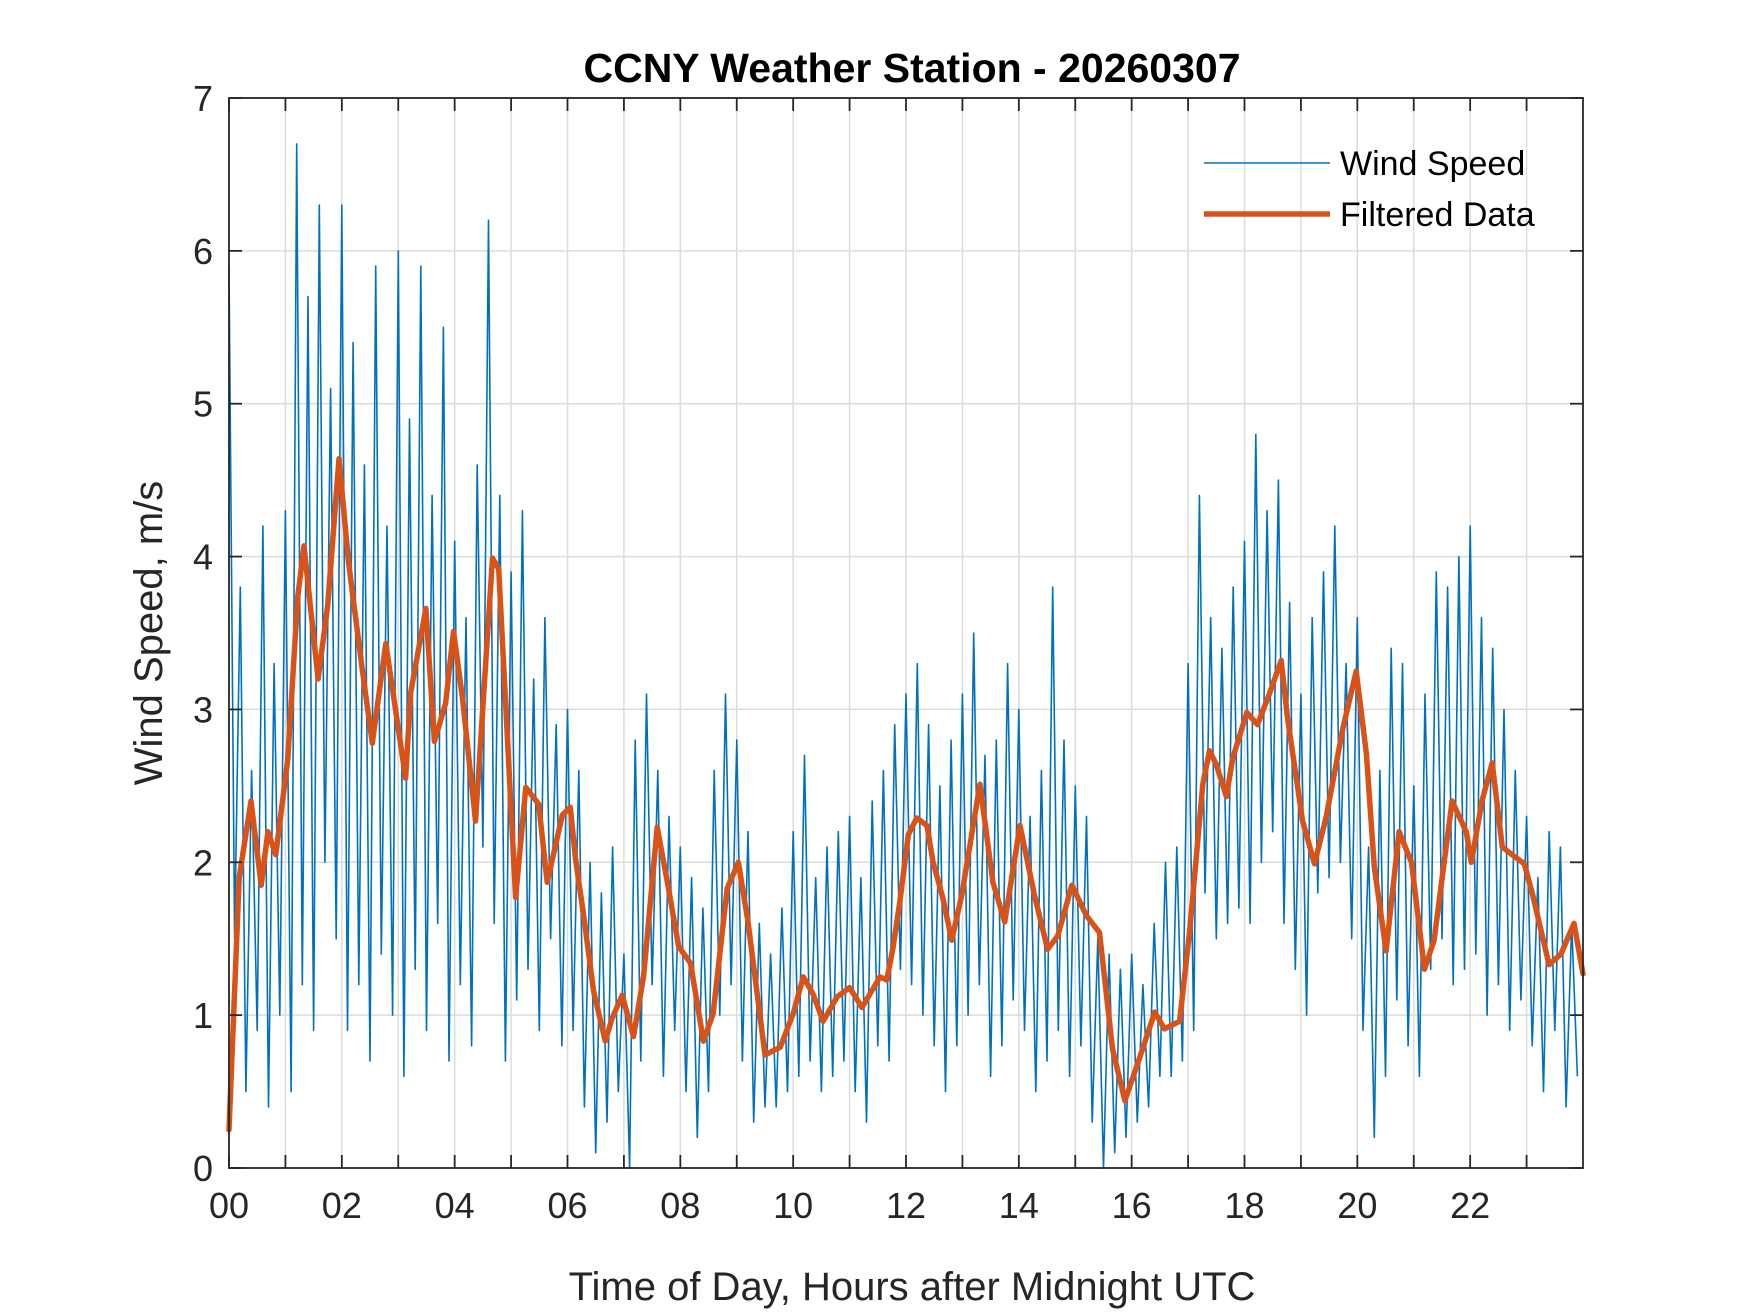  What do you see at coordinates (203, 709) in the screenshot?
I see `y-tick-label: 3` at bounding box center [203, 709].